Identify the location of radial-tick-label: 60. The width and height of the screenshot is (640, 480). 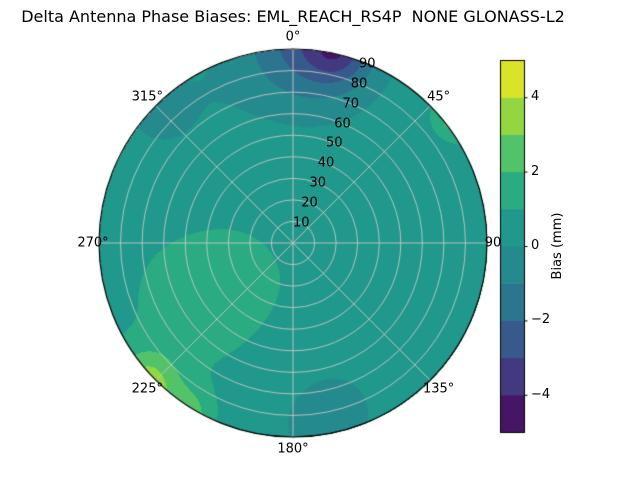
(342, 123).